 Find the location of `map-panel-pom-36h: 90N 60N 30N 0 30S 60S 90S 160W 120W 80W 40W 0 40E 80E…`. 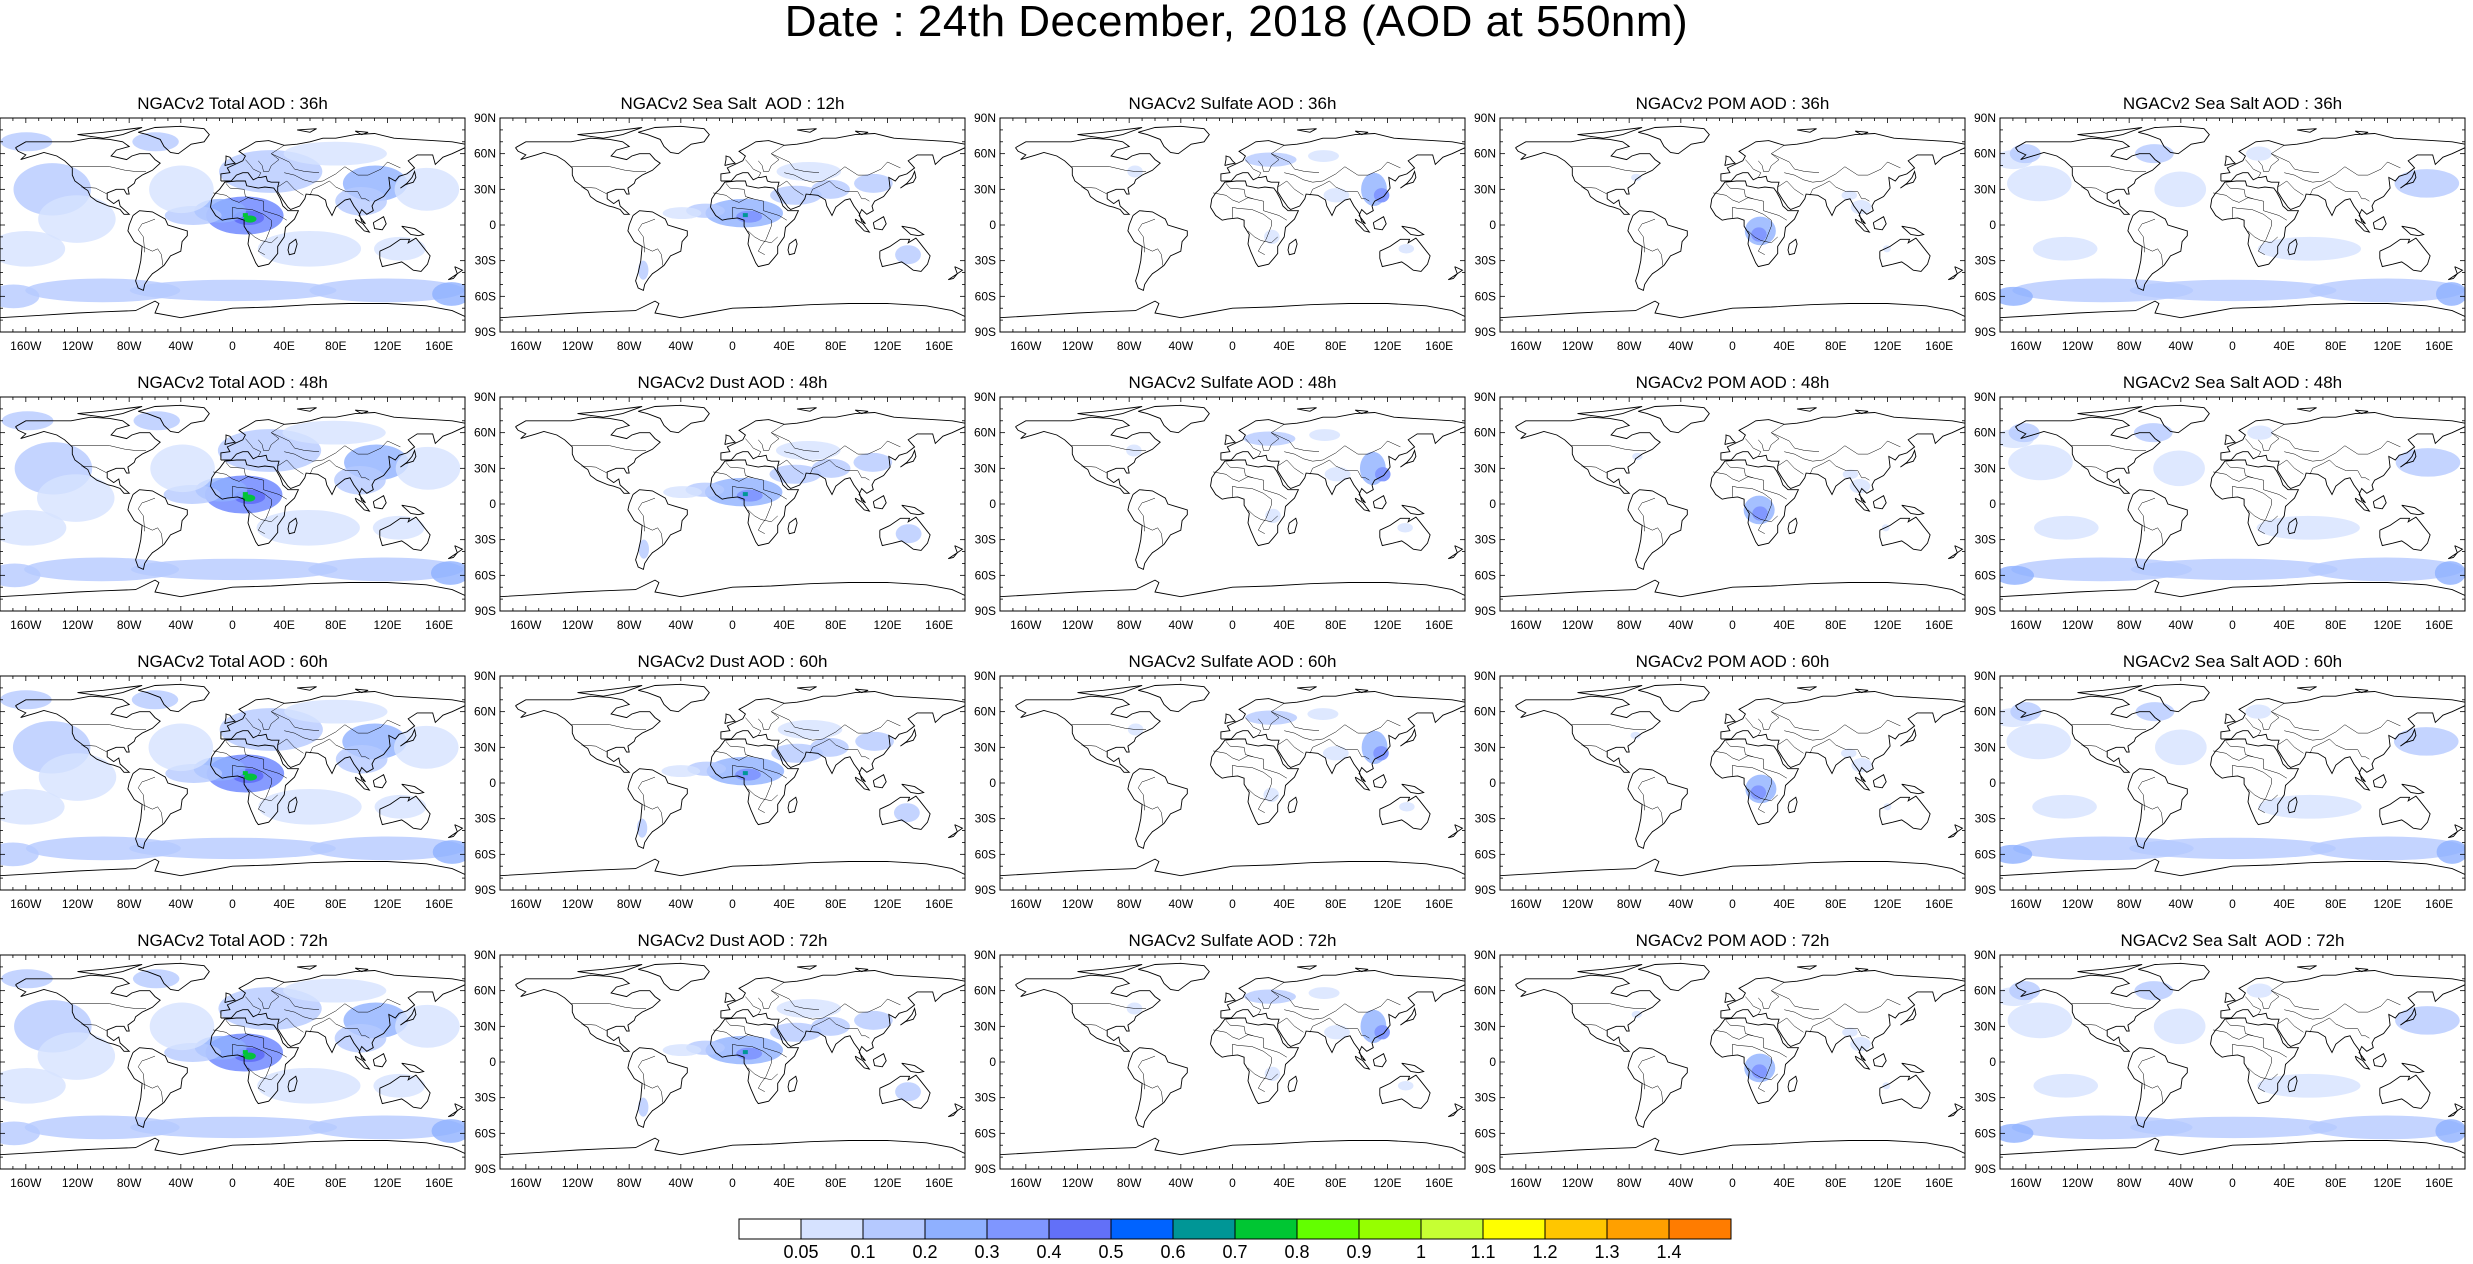

map-panel-pom-36h: 90N 60N 30N 0 30S 60S 90S 160W 120W 80W 40W 0 40E 80E… is located at coordinates (1720, 232).